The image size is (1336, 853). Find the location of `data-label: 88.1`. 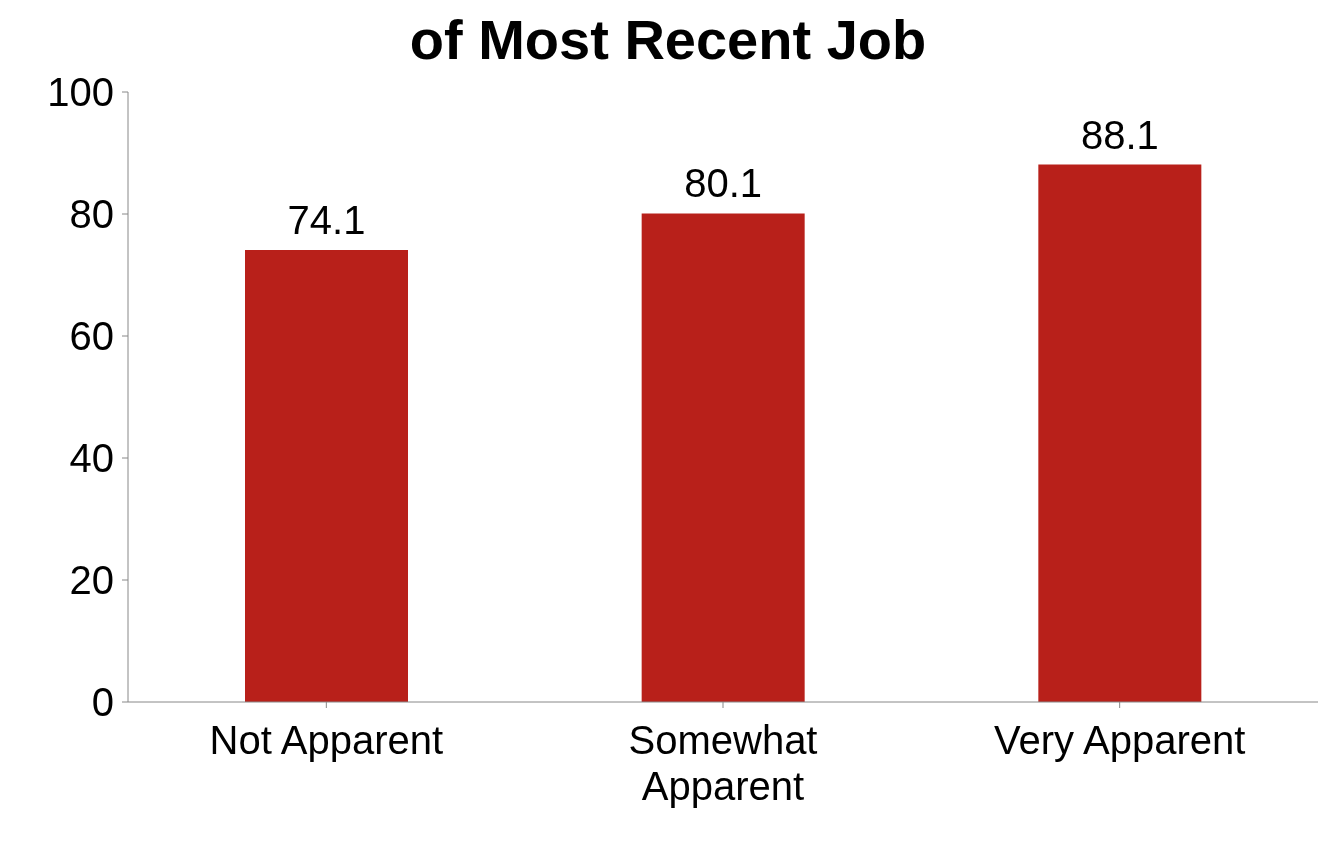

data-label: 88.1 is located at coordinates (1119, 134).